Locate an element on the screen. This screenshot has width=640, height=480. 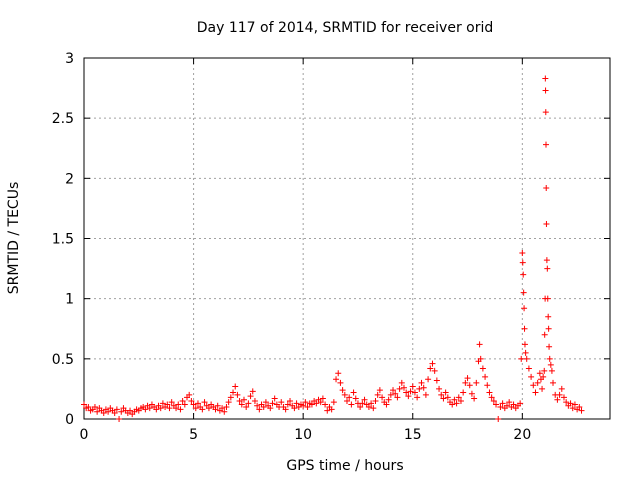
x-tick-label: 20 is located at coordinates (522, 435).